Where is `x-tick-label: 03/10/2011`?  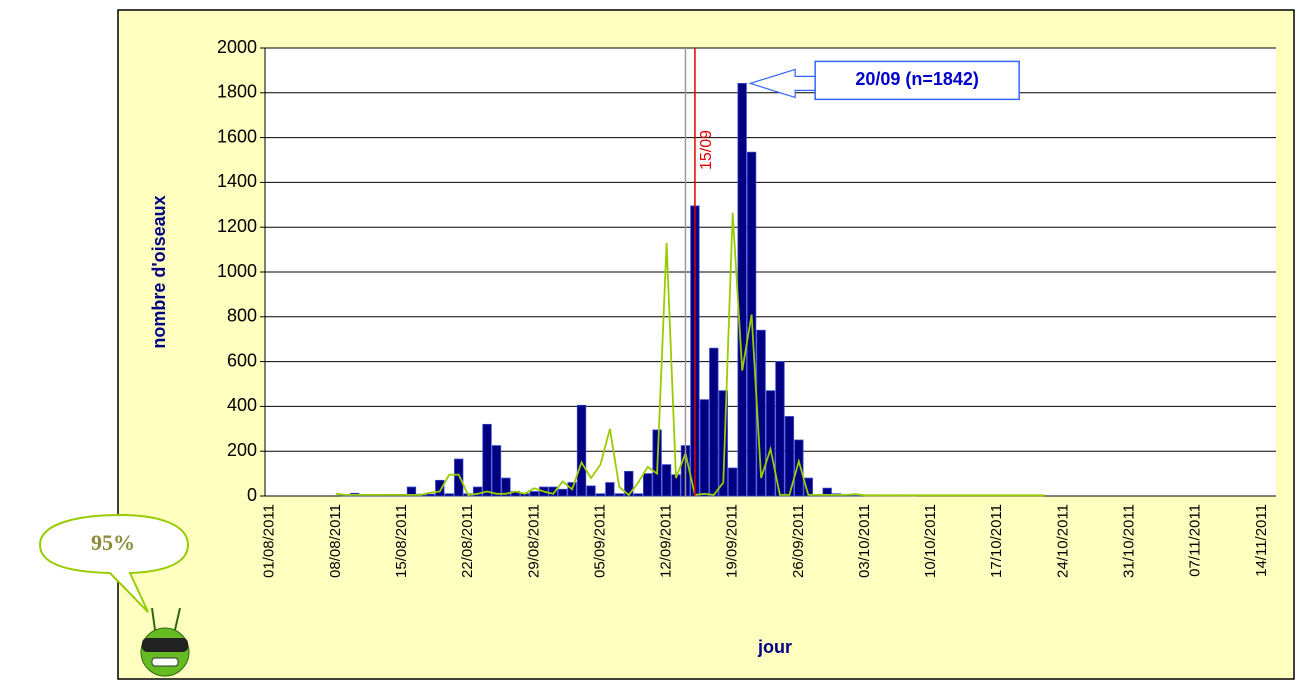 x-tick-label: 03/10/2011 is located at coordinates (864, 541).